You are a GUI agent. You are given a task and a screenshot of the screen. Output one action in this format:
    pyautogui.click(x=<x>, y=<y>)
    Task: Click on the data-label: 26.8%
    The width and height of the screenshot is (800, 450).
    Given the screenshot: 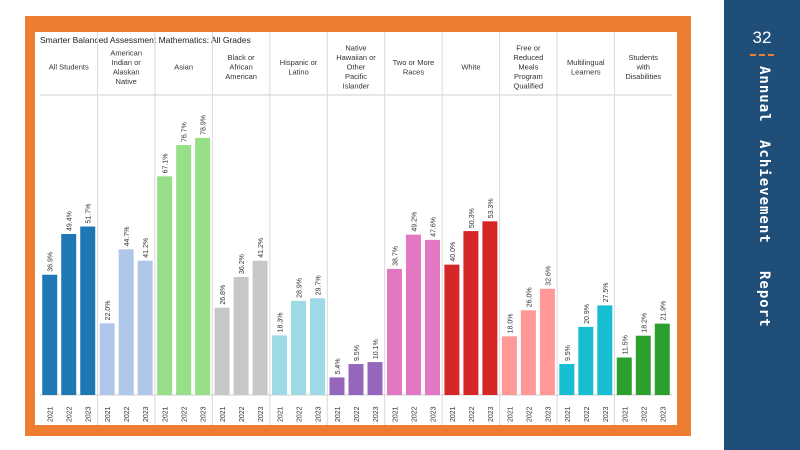 What is the action you would take?
    pyautogui.click(x=223, y=295)
    